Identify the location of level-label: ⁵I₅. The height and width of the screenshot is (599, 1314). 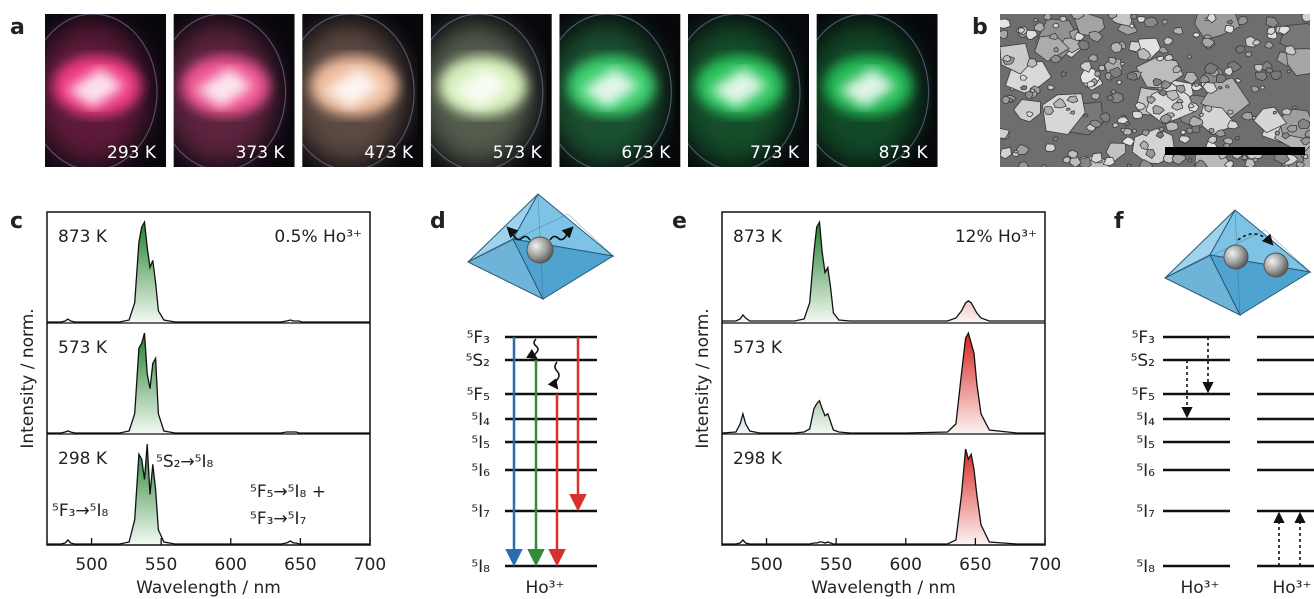
(1145, 443).